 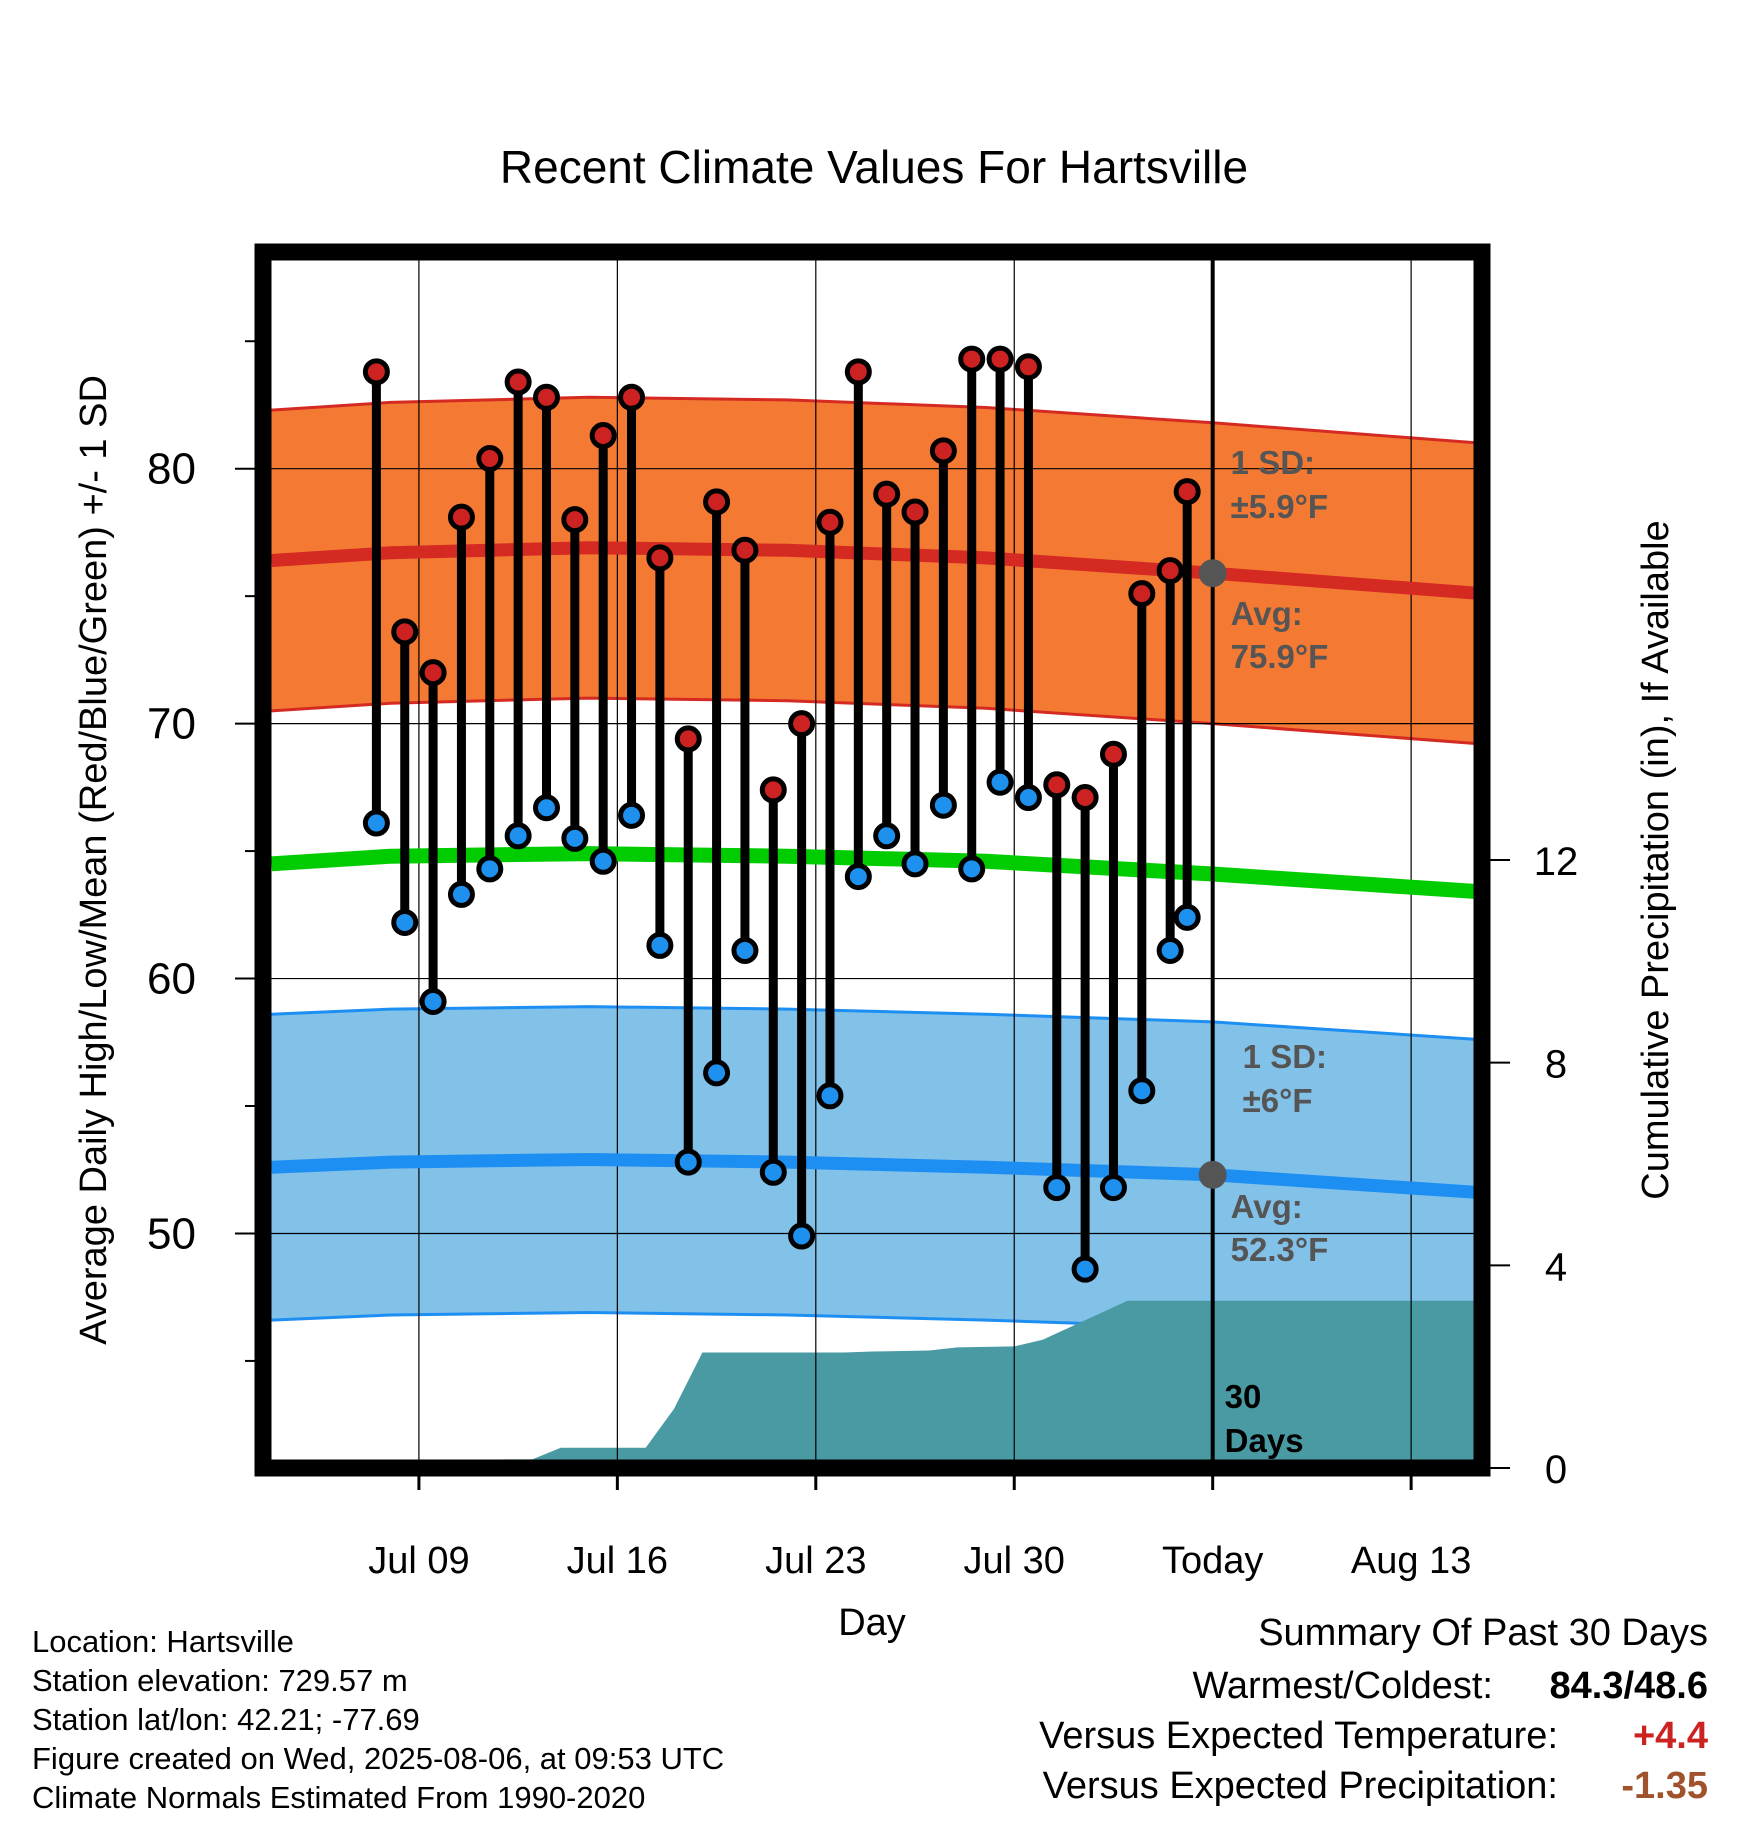 I want to click on low-sd-band, so click(x=876, y=1176).